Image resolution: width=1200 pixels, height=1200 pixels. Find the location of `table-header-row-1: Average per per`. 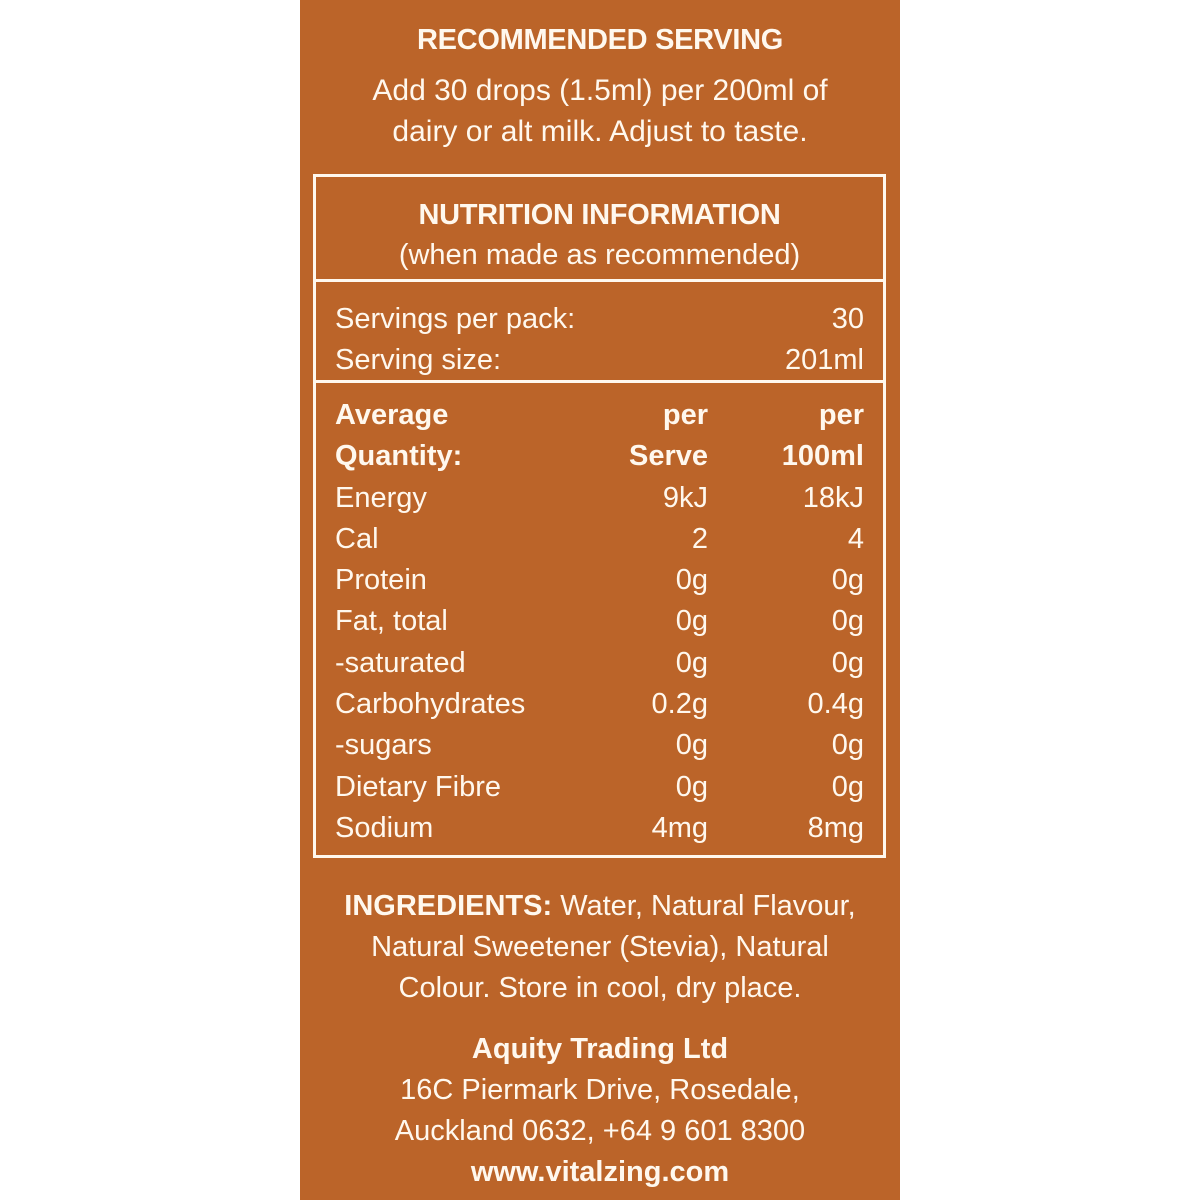

table-header-row-1: Average per per is located at coordinates (599, 415).